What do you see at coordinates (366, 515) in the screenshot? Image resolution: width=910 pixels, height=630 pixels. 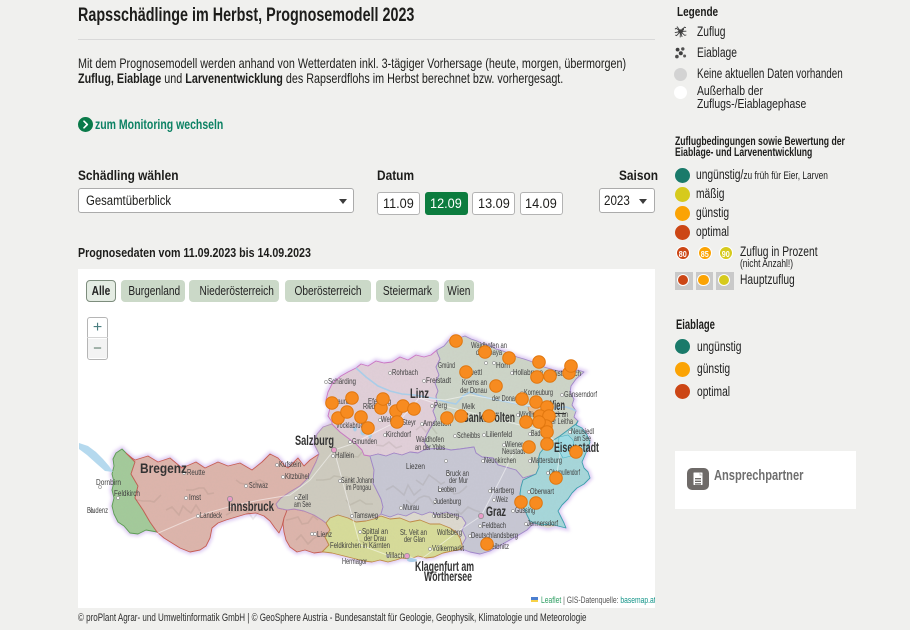 I see `svg-text: Tamsweg` at bounding box center [366, 515].